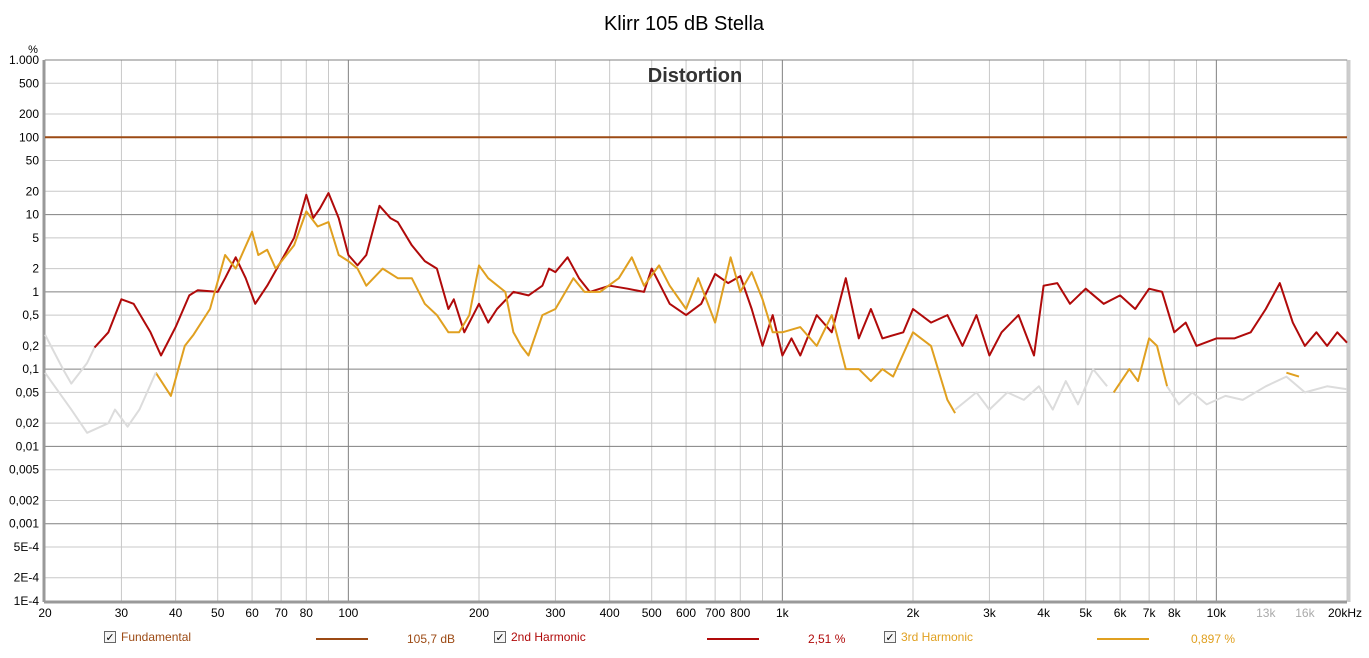 The image size is (1369, 658). I want to click on y-tick-label: 0,002, so click(24, 500).